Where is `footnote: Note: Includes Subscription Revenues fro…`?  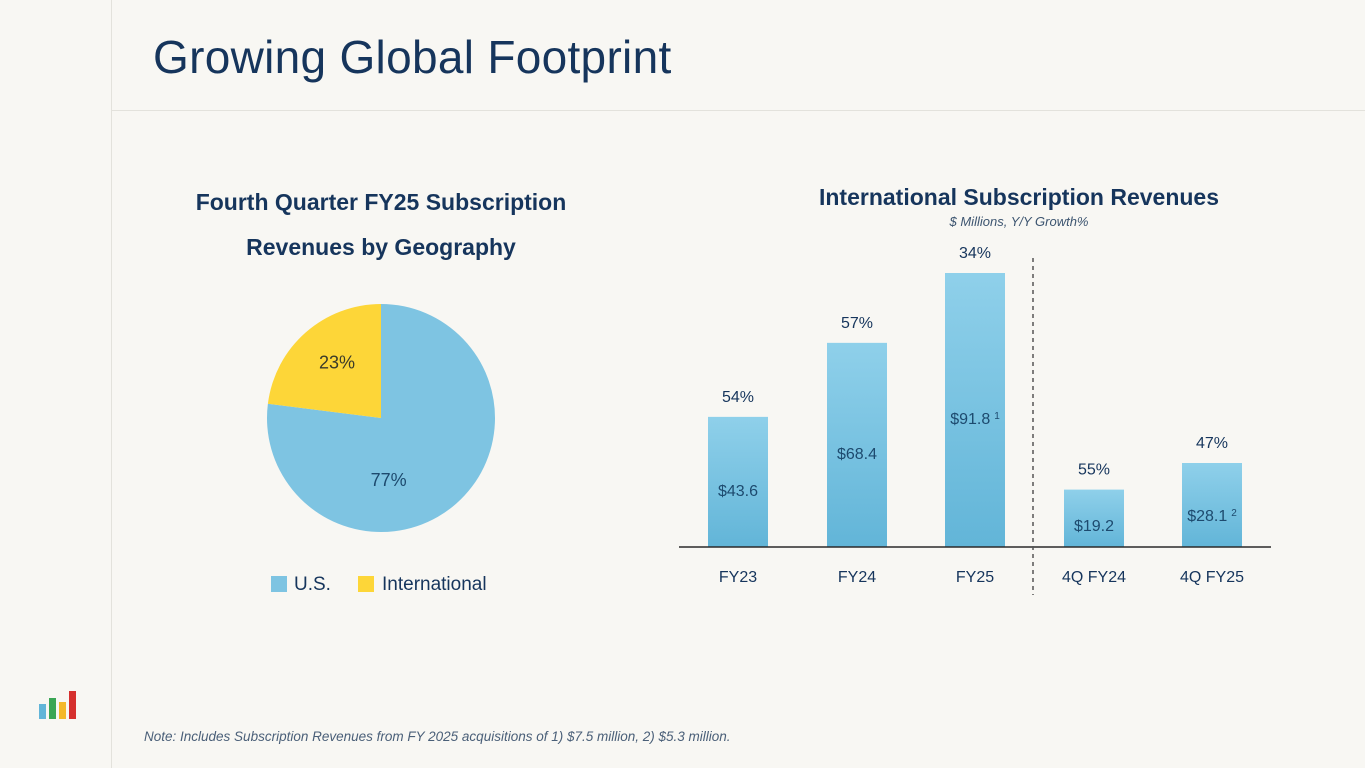 footnote: Note: Includes Subscription Revenues fro… is located at coordinates (437, 736).